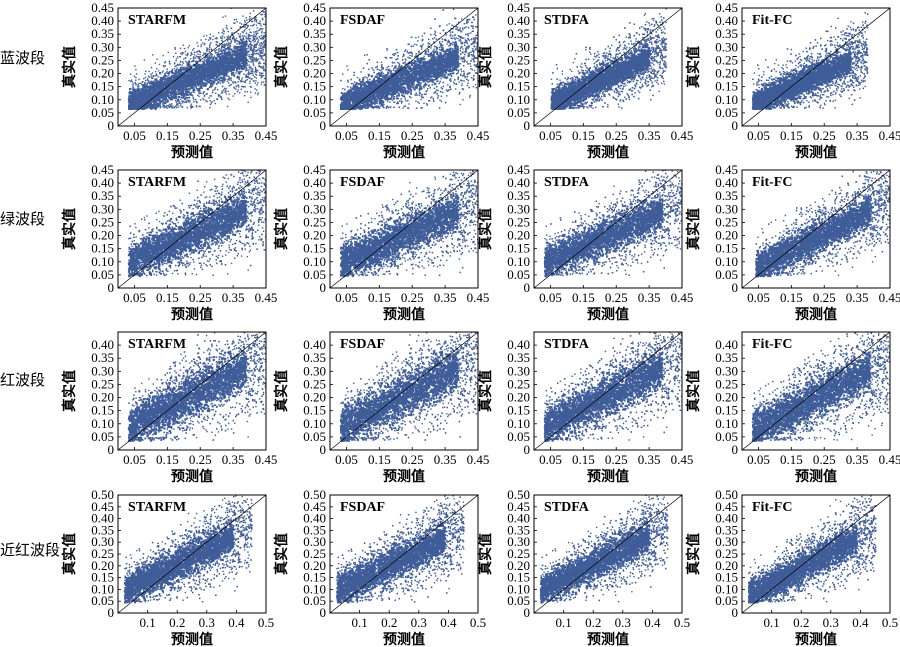 This screenshot has height=647, width=900. I want to click on y-tick-label: 0.45, so click(102, 7).